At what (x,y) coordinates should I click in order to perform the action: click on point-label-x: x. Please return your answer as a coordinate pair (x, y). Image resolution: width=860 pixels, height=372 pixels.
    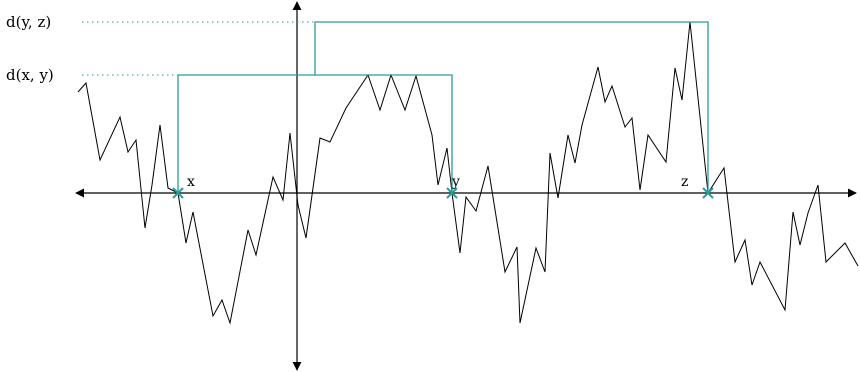
    Looking at the image, I should click on (191, 182).